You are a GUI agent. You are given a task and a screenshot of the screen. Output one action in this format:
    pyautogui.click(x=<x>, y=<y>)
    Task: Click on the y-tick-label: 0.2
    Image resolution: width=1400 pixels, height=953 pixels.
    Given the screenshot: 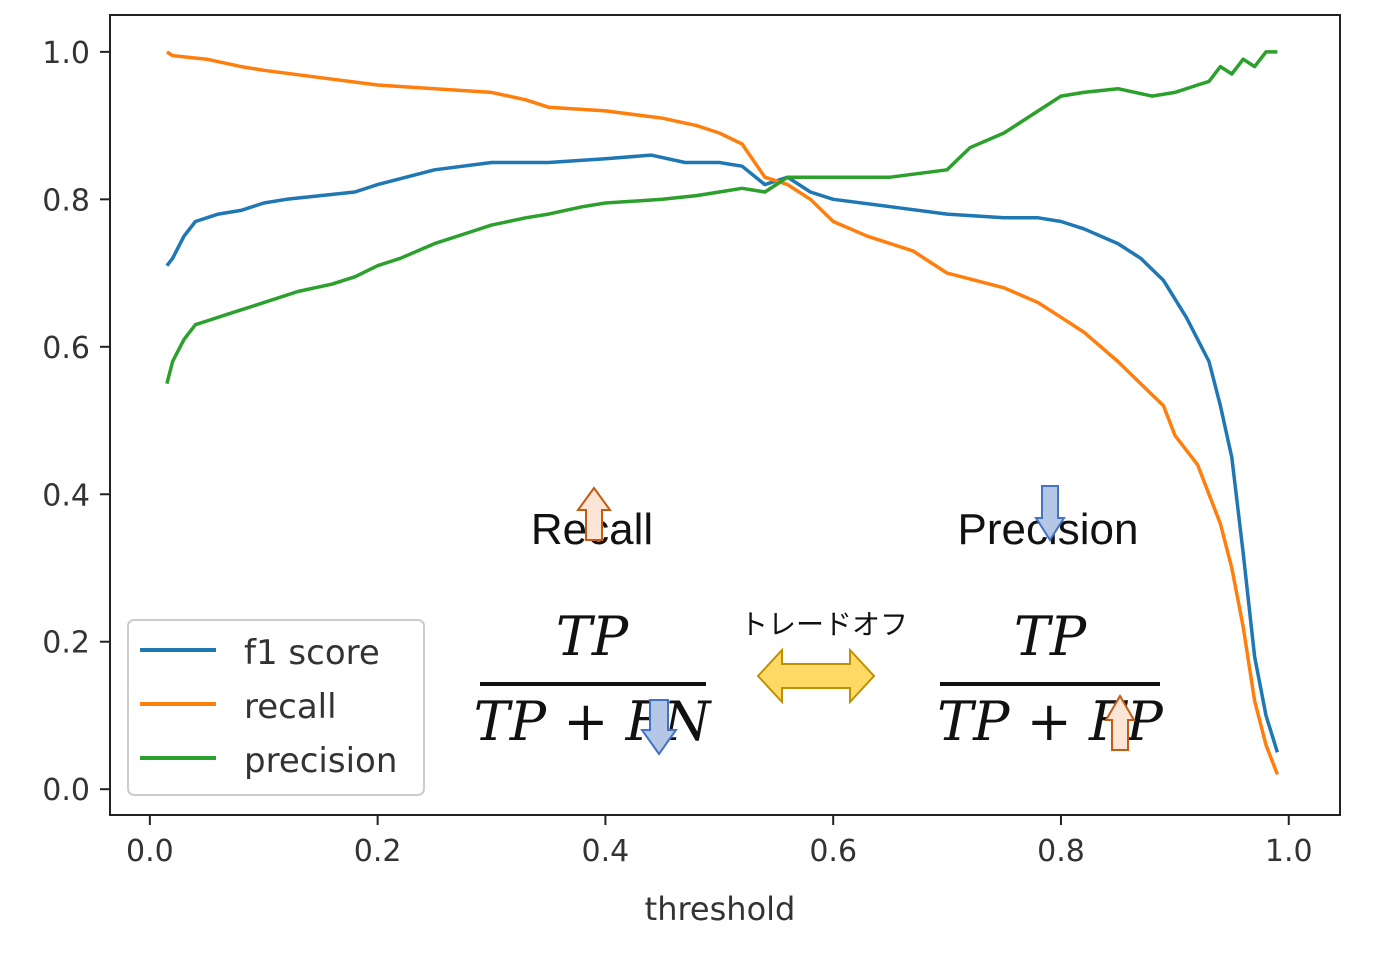 What is the action you would take?
    pyautogui.click(x=66, y=643)
    